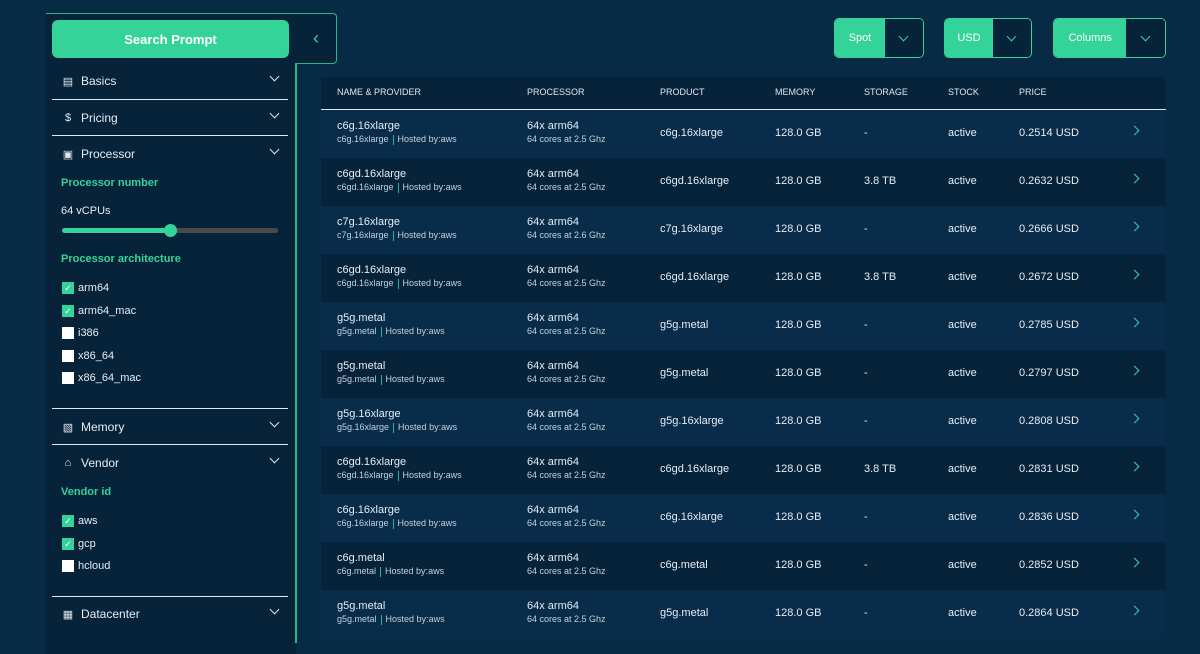 The height and width of the screenshot is (654, 1200). Describe the element at coordinates (866, 133) in the screenshot. I see `storage-cell: -` at that location.